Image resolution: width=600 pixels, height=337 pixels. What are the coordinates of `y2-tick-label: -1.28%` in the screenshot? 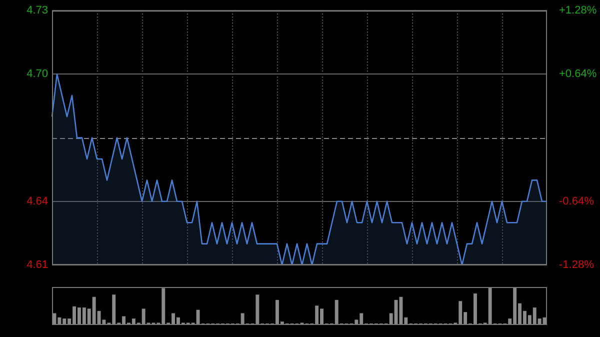 It's located at (576, 265).